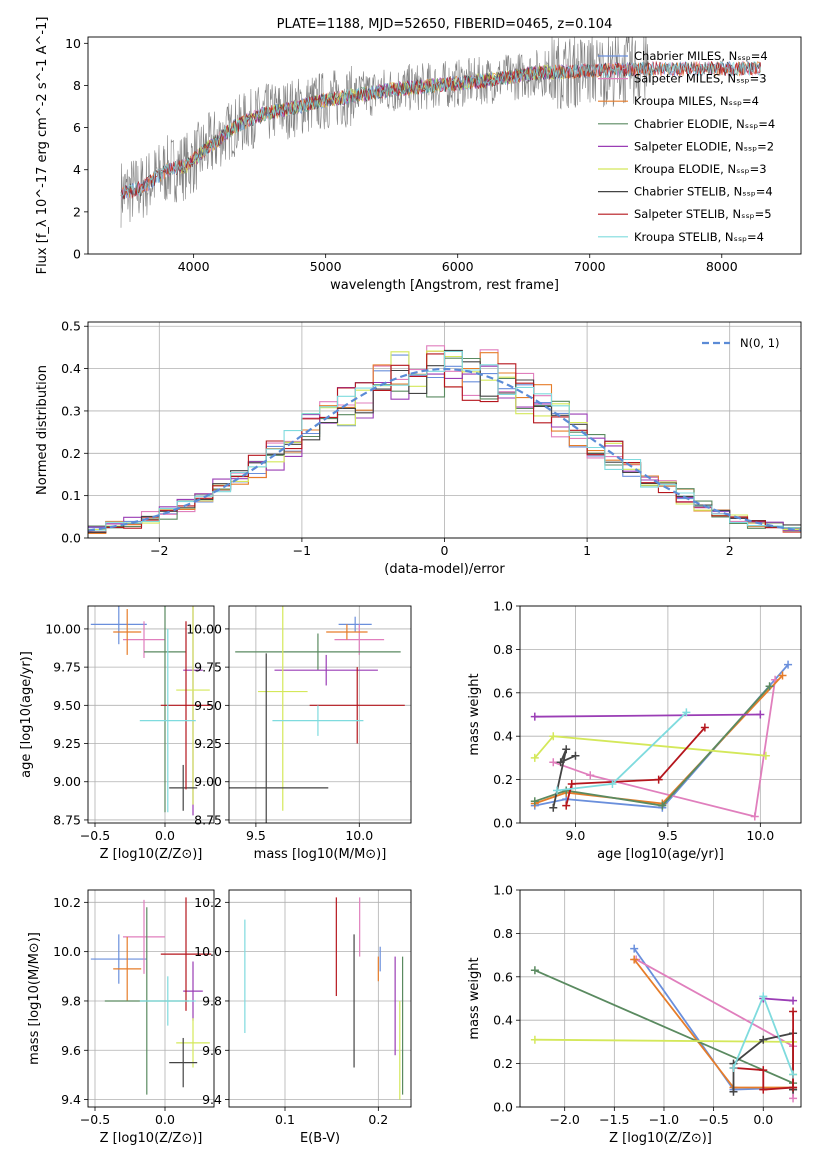 Image resolution: width=819 pixels, height=1170 pixels. What do you see at coordinates (474, 714) in the screenshot?
I see `y-axis-label: mass weight` at bounding box center [474, 714].